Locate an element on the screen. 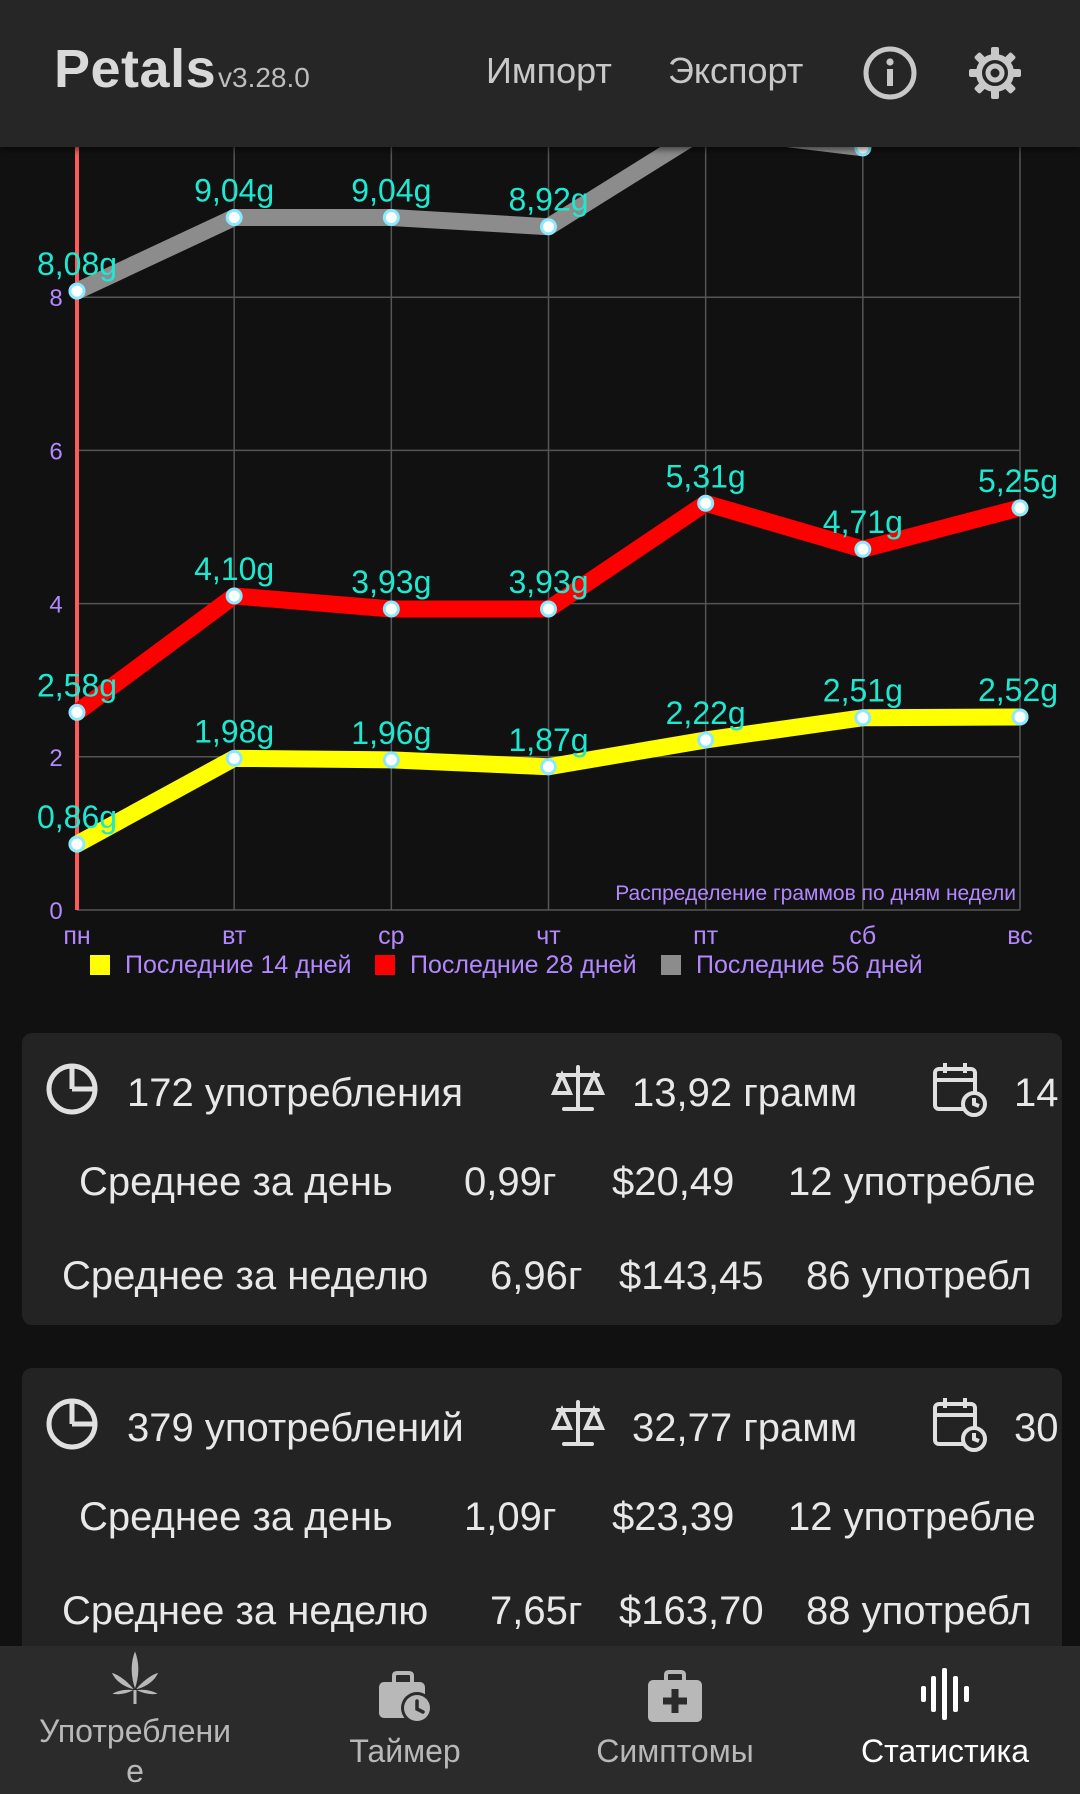 This screenshot has height=1794, width=1080. data-label: 2,22g is located at coordinates (706, 713).